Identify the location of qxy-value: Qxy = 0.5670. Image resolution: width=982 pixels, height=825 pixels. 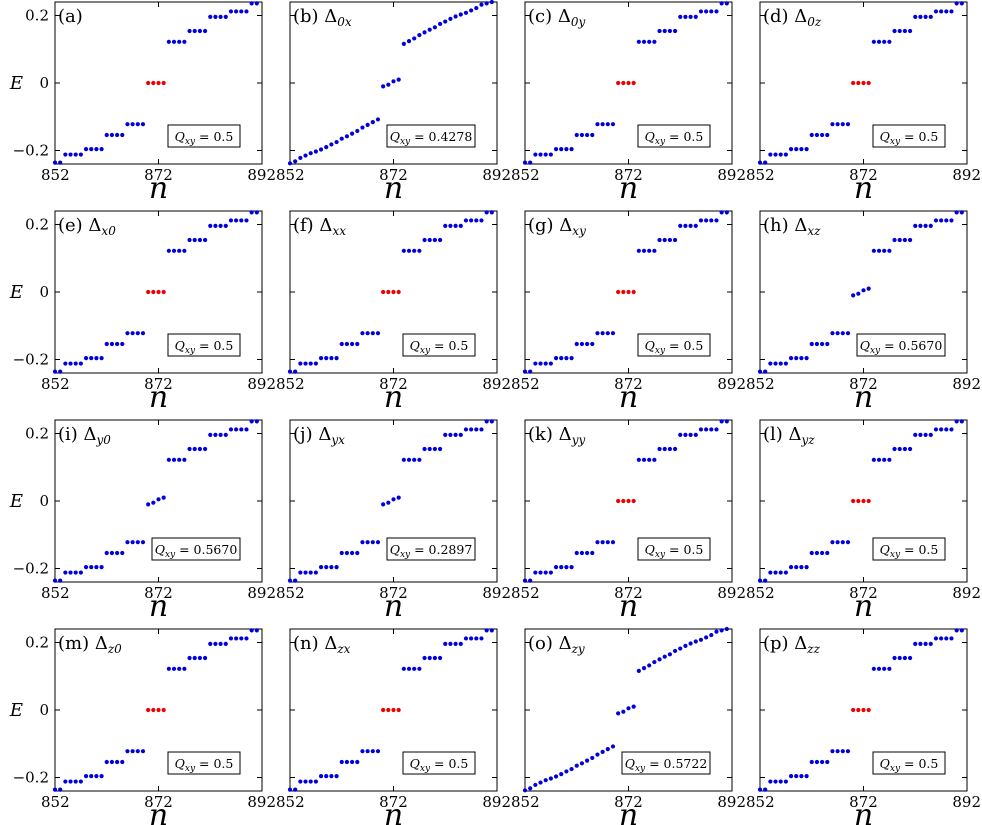
(901, 347).